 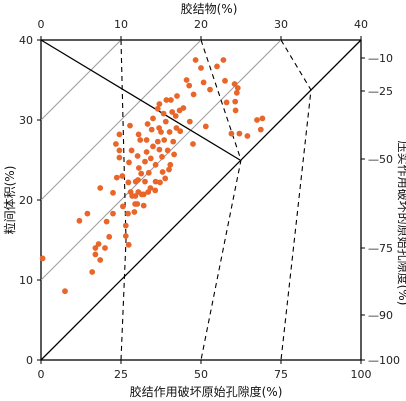 What do you see at coordinates (380, 315) in the screenshot?
I see `right-tick-label: —90` at bounding box center [380, 315].